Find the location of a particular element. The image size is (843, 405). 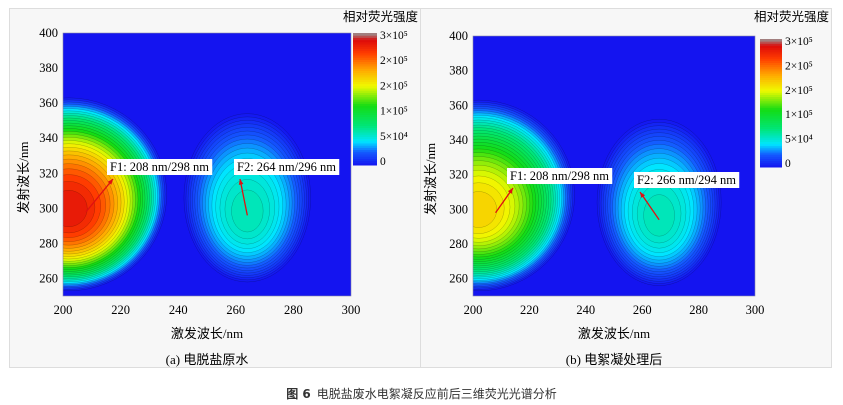

peak-label: F1: 208 nm/298 nm is located at coordinates (559, 176).